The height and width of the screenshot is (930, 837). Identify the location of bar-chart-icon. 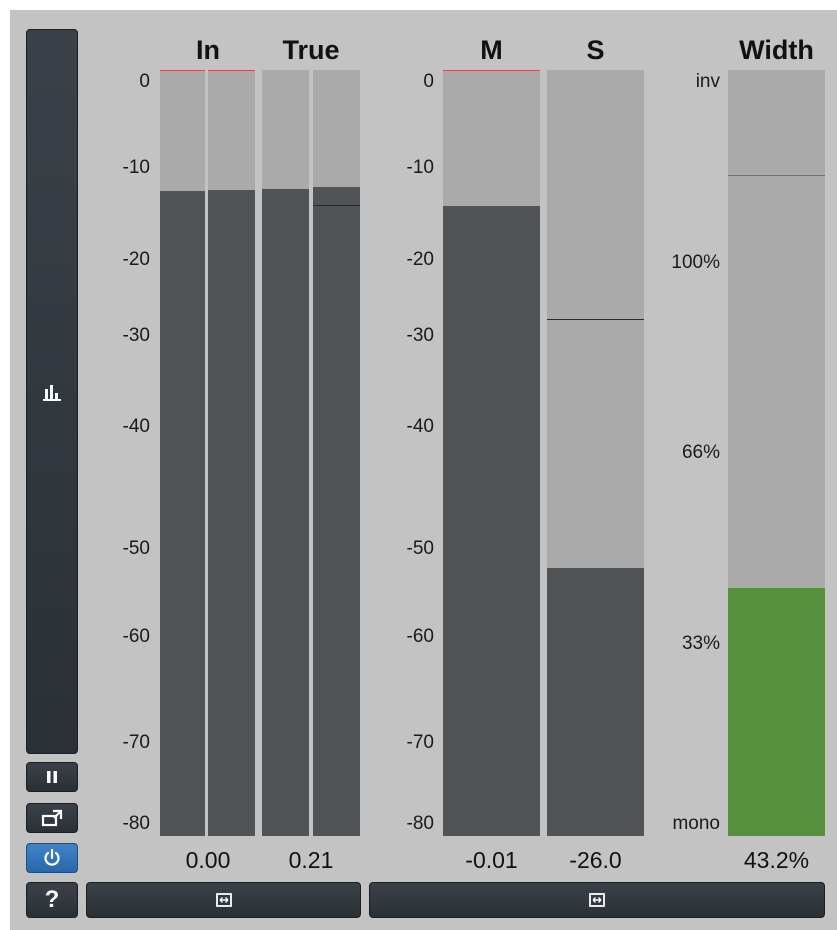
(52, 392).